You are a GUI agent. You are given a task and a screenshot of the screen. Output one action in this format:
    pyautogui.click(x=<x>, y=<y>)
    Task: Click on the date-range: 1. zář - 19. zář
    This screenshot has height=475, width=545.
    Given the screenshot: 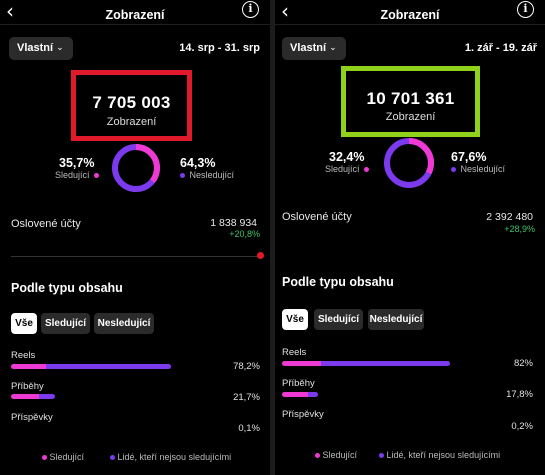 What is the action you would take?
    pyautogui.click(x=500, y=48)
    